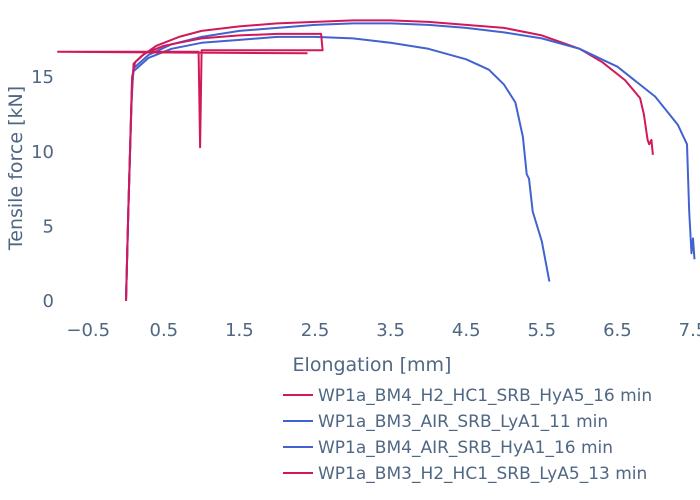 This screenshot has height=500, width=700. I want to click on x-tick-label: 2.5, so click(315, 330).